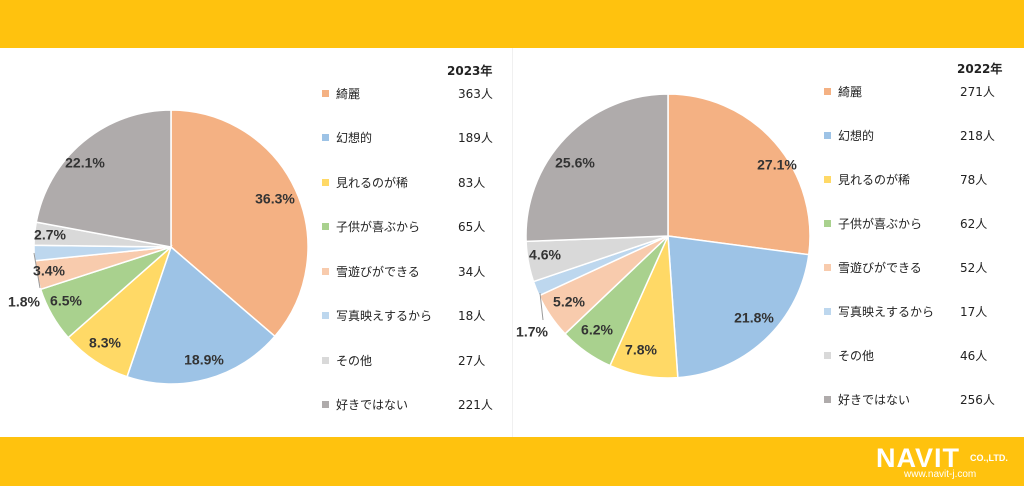 This screenshot has height=486, width=1024. Describe the element at coordinates (407, 138) in the screenshot. I see `legend-item-2023-1: 幻想的 189人` at that location.